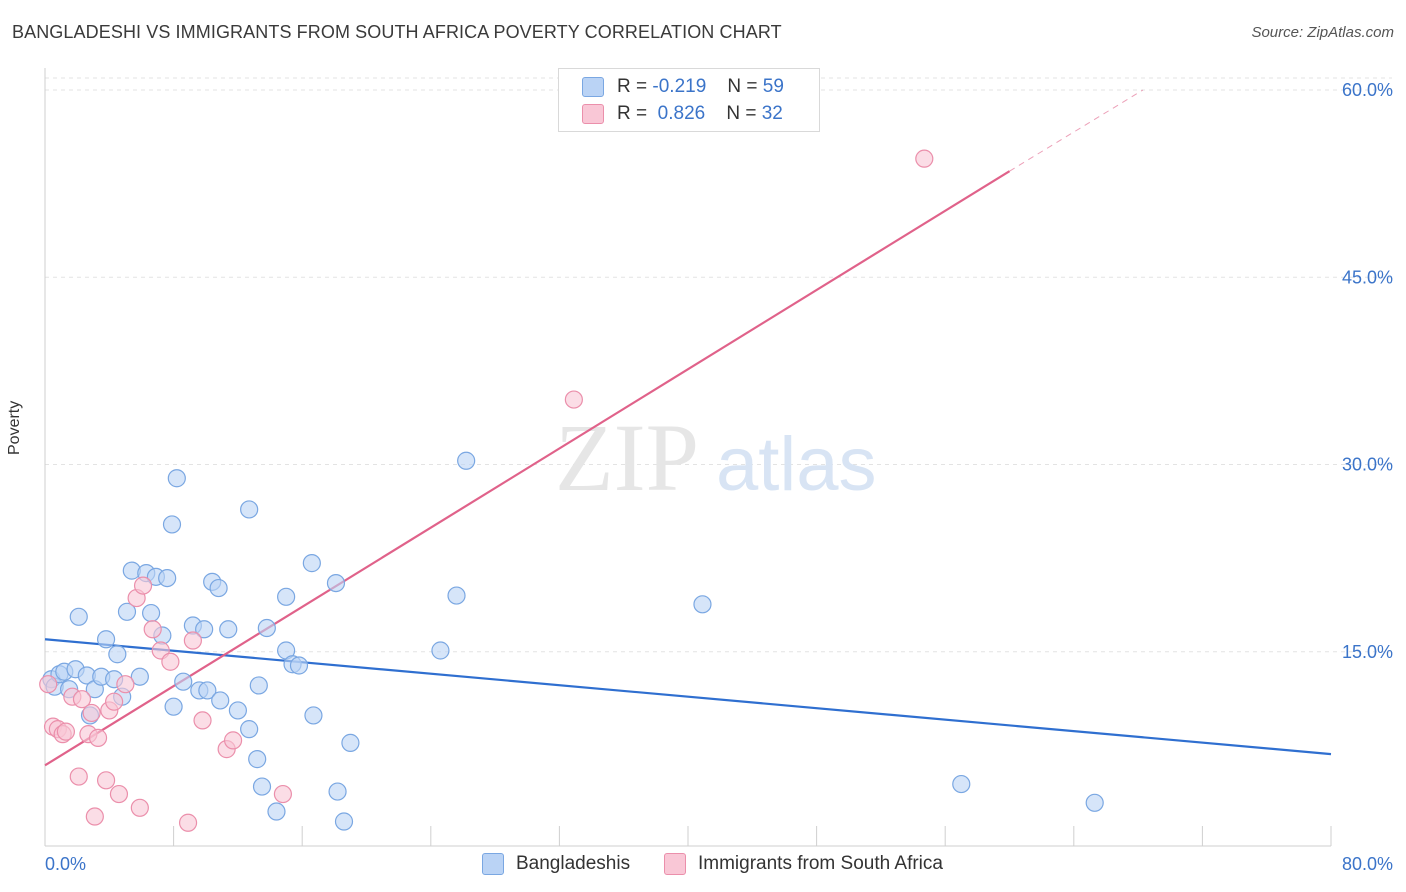 The height and width of the screenshot is (892, 1406). Describe the element at coordinates (65, 864) in the screenshot. I see `x-tick-label: 0.0%` at that location.